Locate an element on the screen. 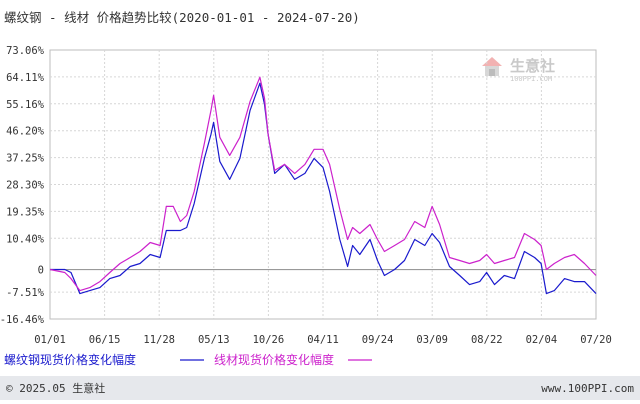 The image size is (640, 404). y-tick-label: -16.46% is located at coordinates (22, 320).